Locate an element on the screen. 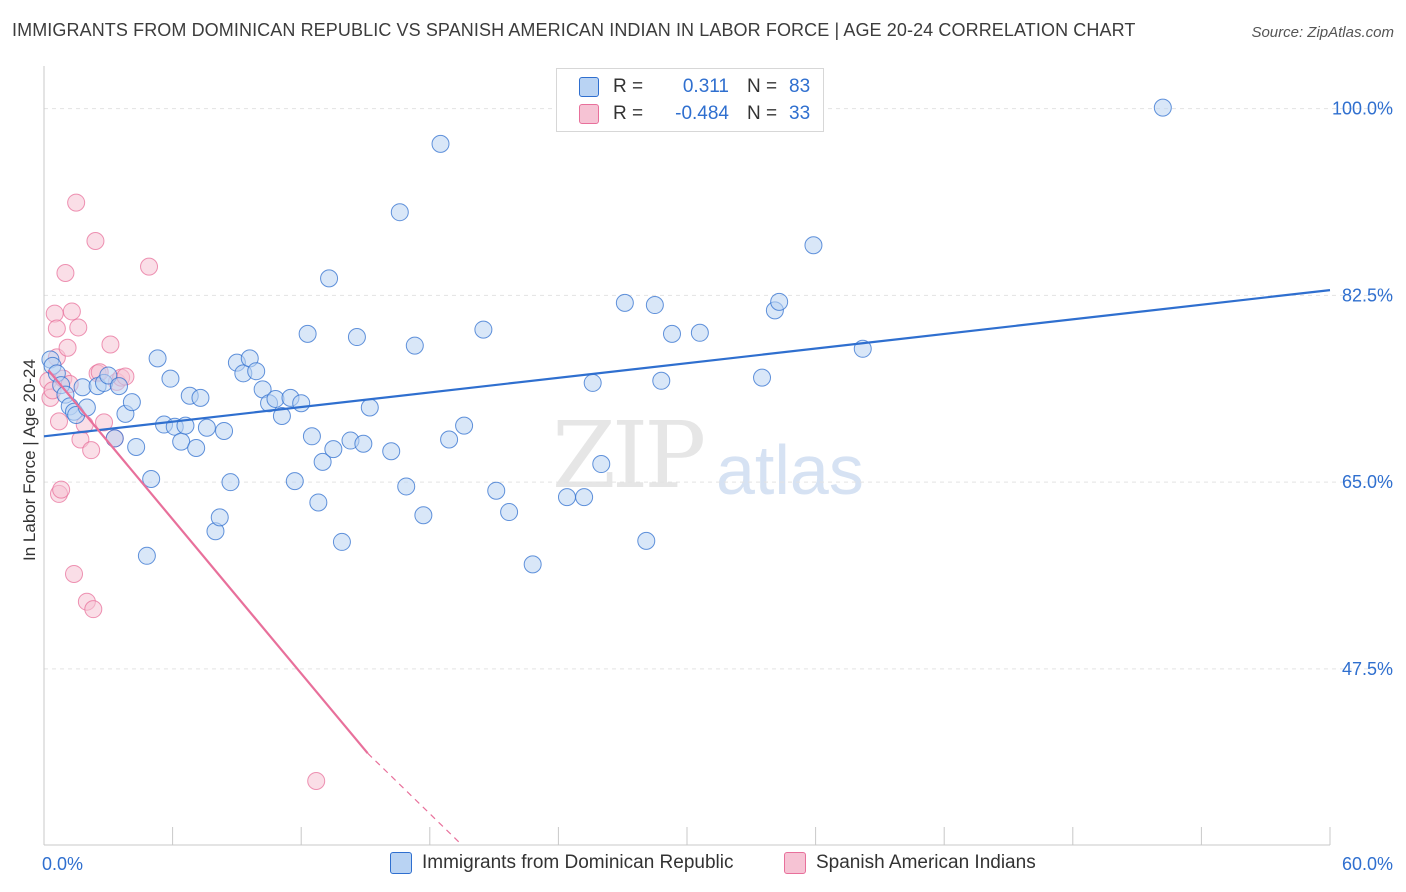 Image resolution: width=1406 pixels, height=892 pixels. legend-r-value: 0.311 is located at coordinates (705, 86).